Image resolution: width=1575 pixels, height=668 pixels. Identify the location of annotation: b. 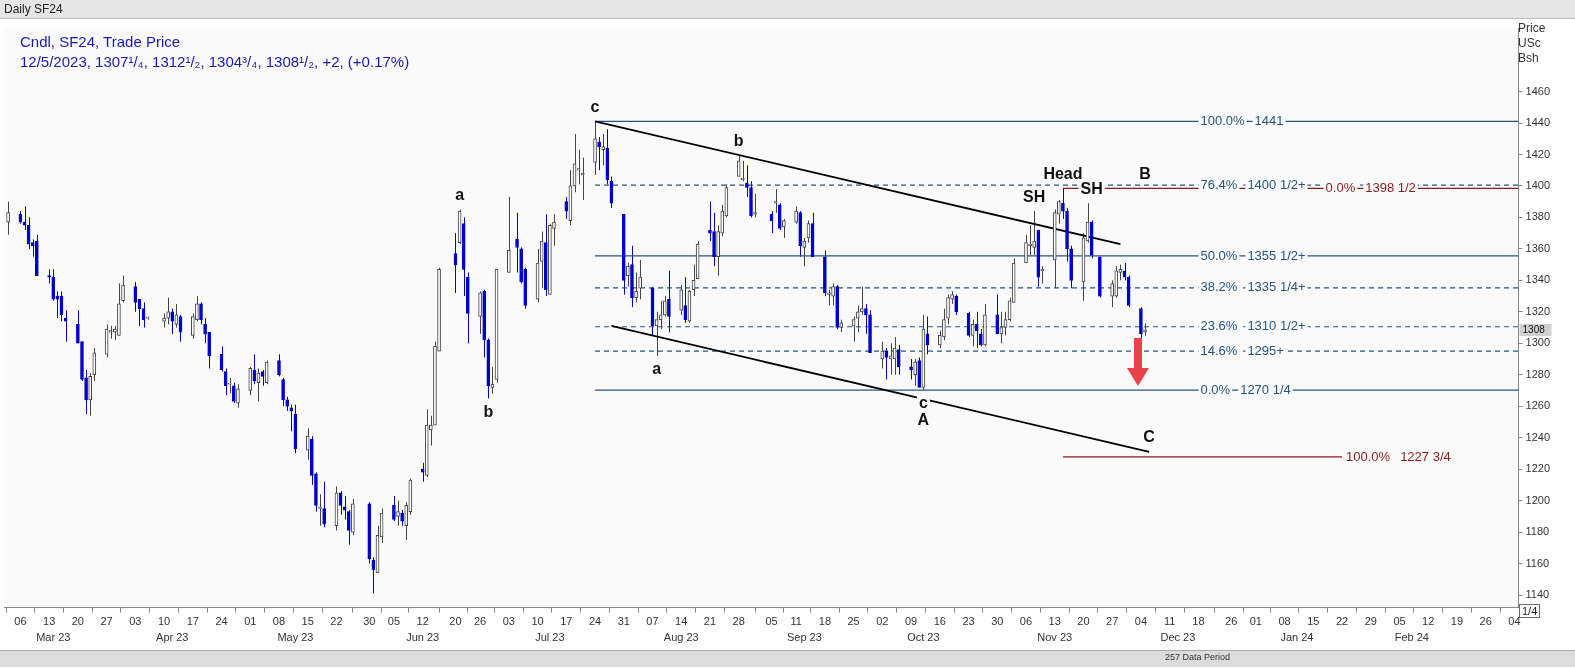
(488, 411).